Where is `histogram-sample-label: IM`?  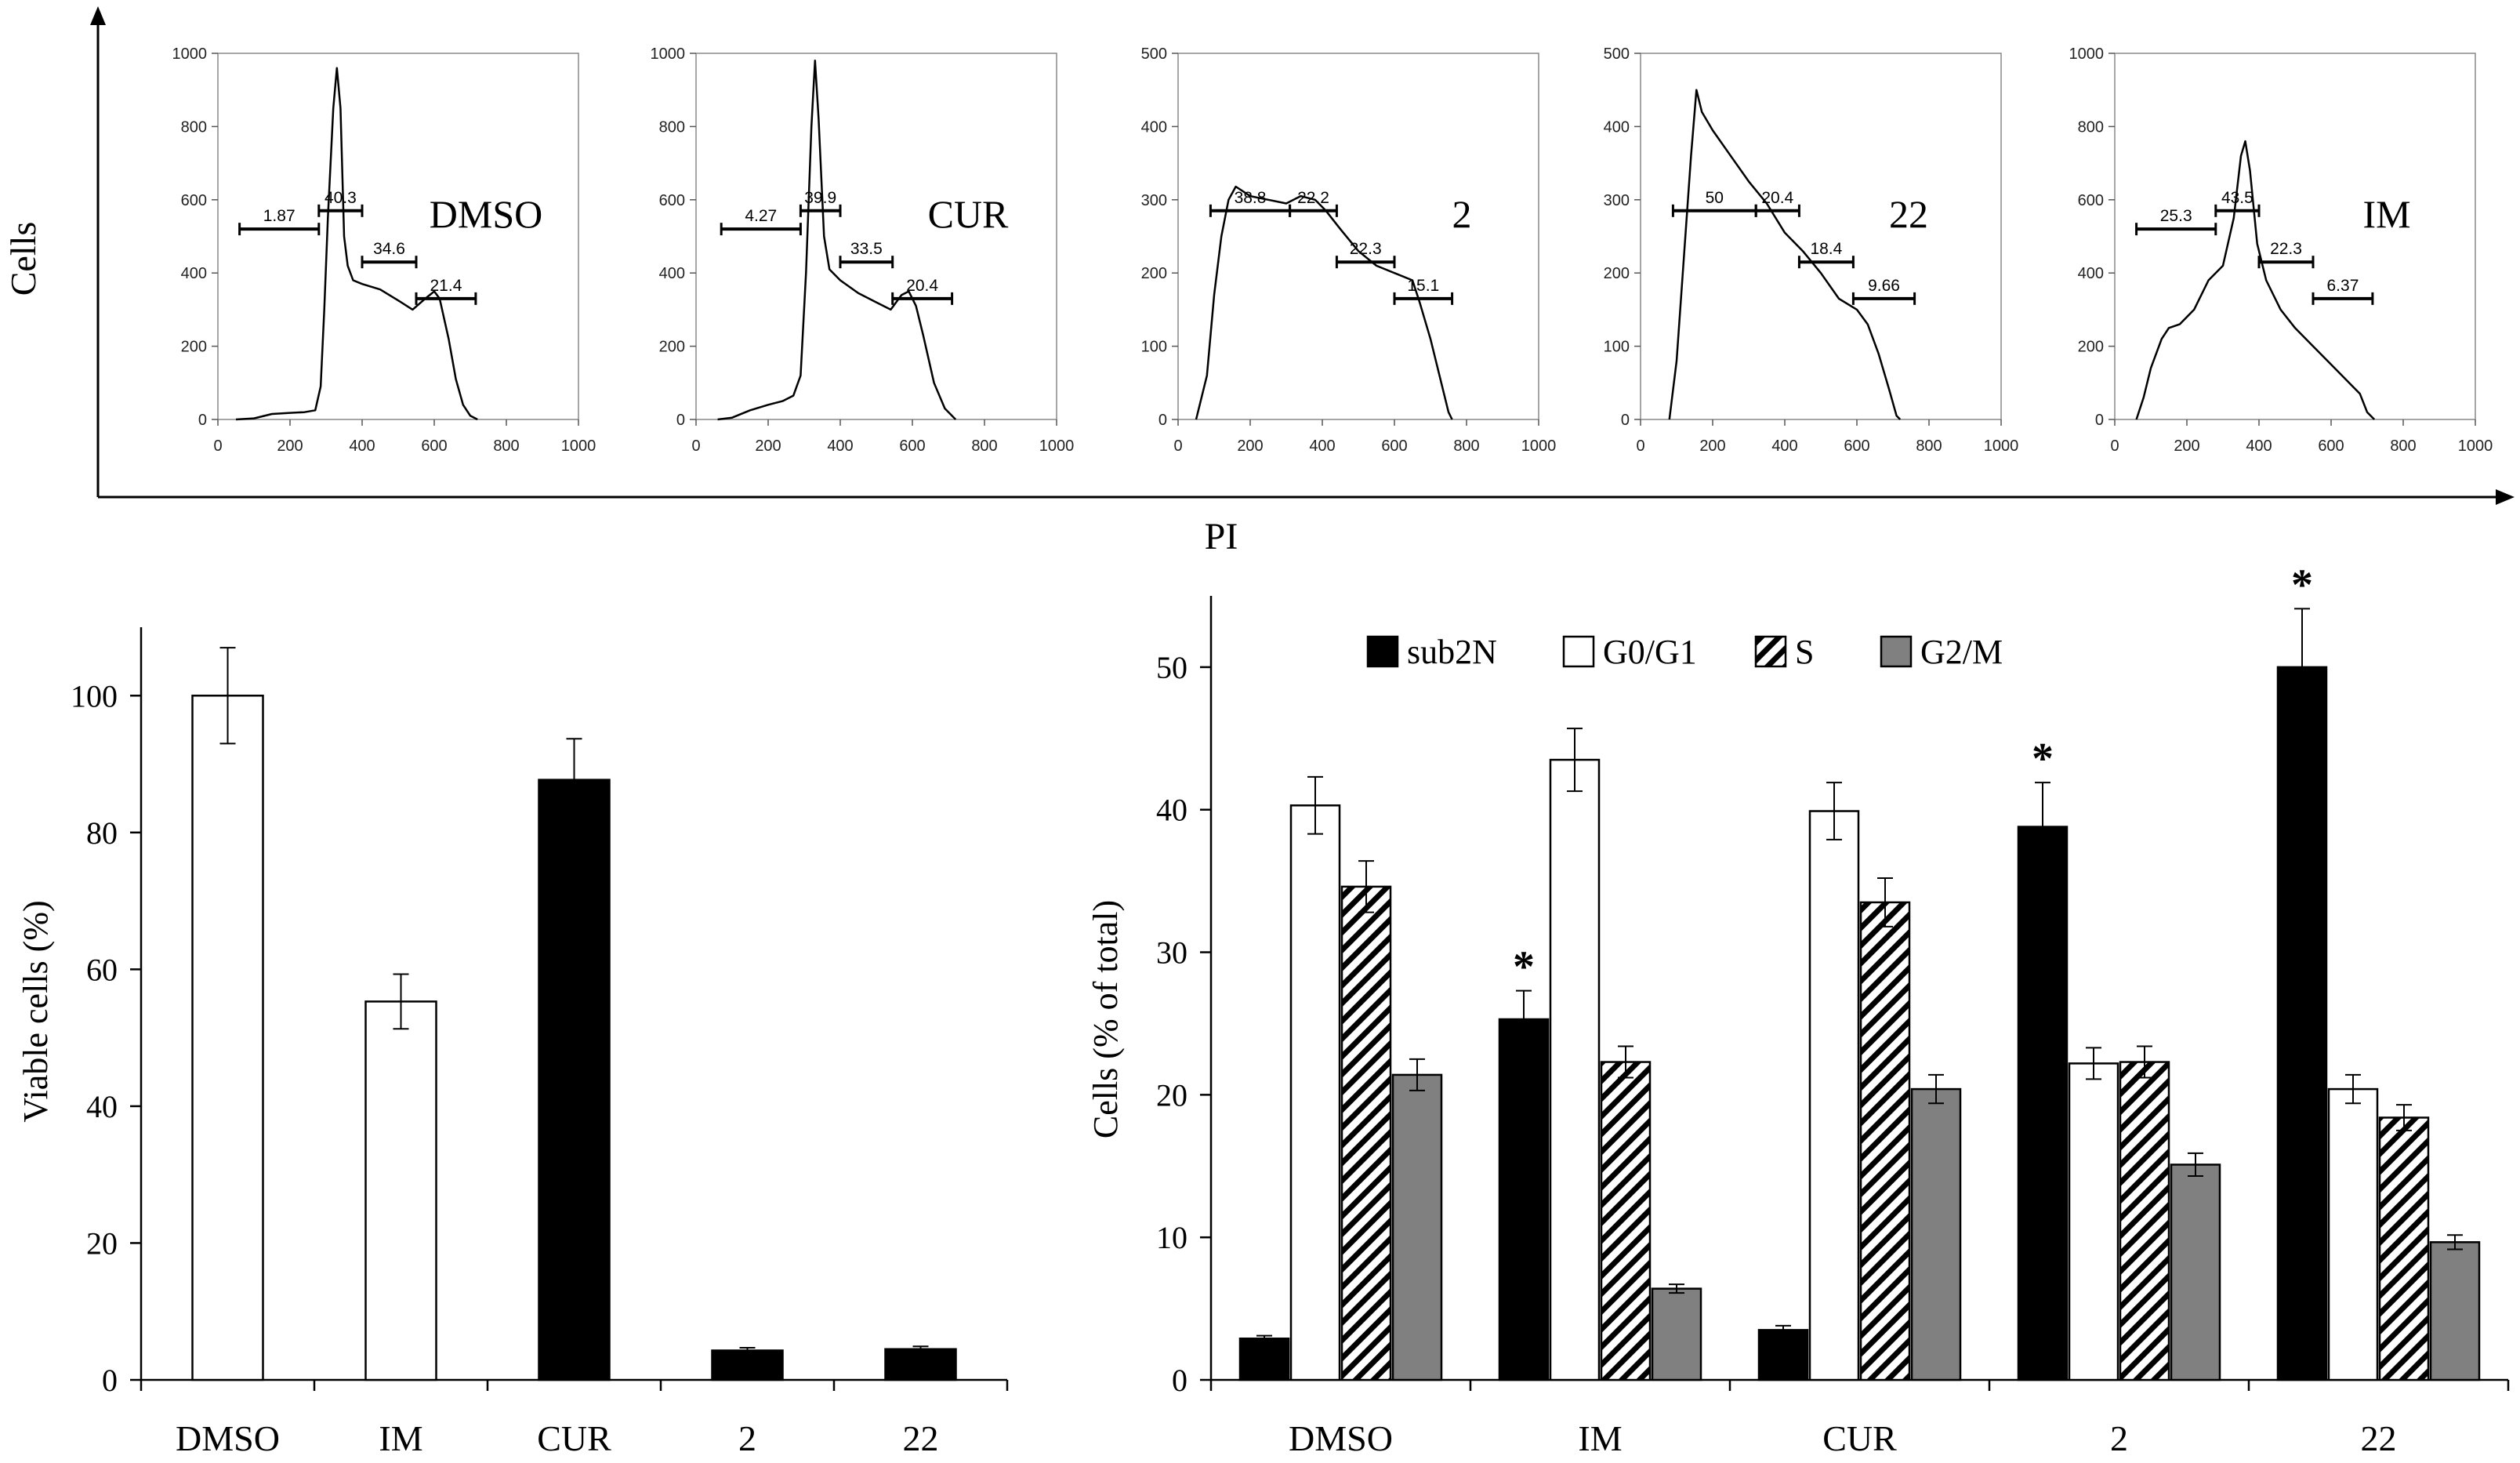
histogram-sample-label: IM is located at coordinates (2386, 214).